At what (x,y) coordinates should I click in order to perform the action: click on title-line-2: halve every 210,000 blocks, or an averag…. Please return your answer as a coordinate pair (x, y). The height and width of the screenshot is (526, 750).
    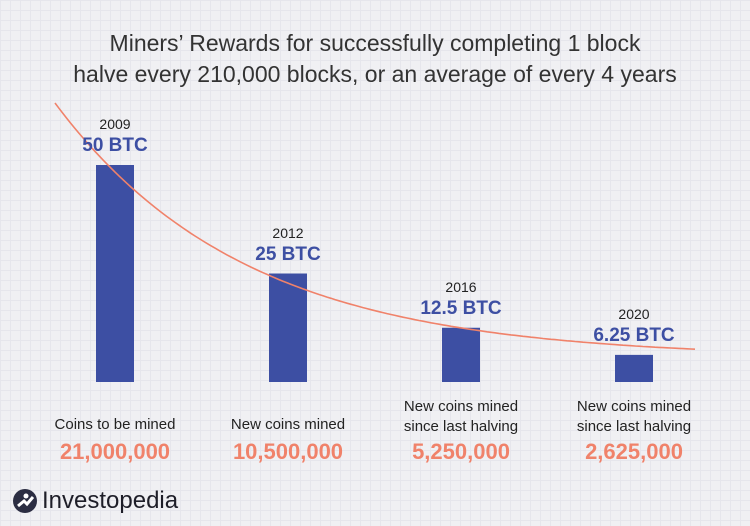
    Looking at the image, I should click on (375, 74).